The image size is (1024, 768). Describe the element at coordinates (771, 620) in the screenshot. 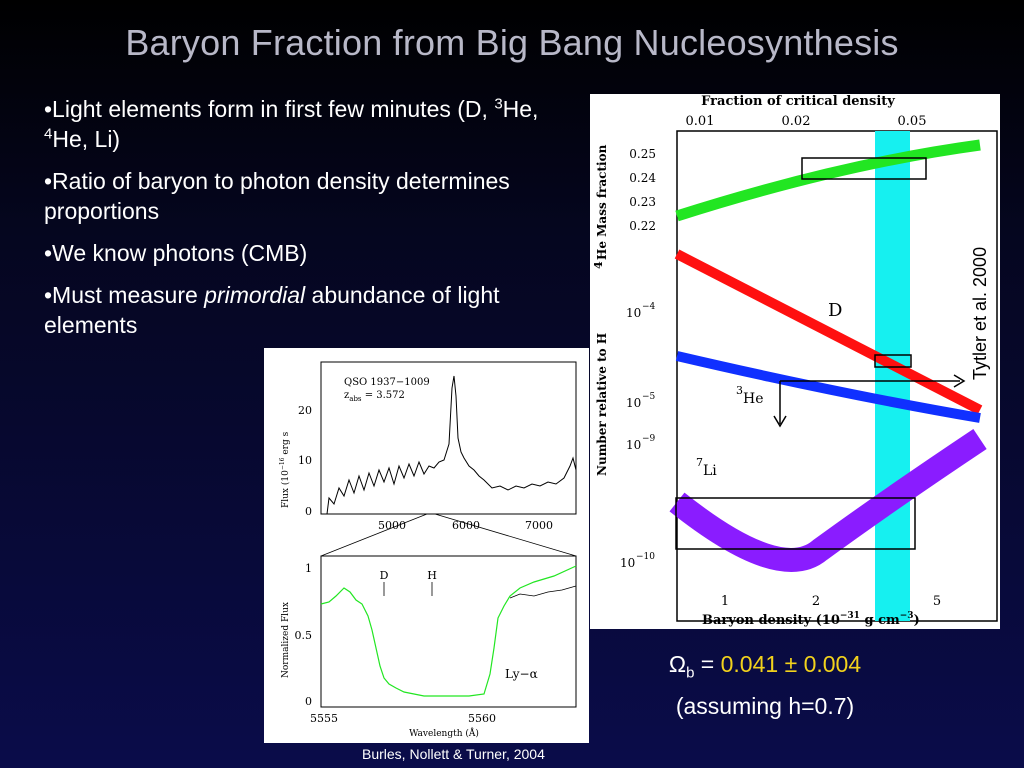

I see `x-title-part: Baryon density (10` at that location.